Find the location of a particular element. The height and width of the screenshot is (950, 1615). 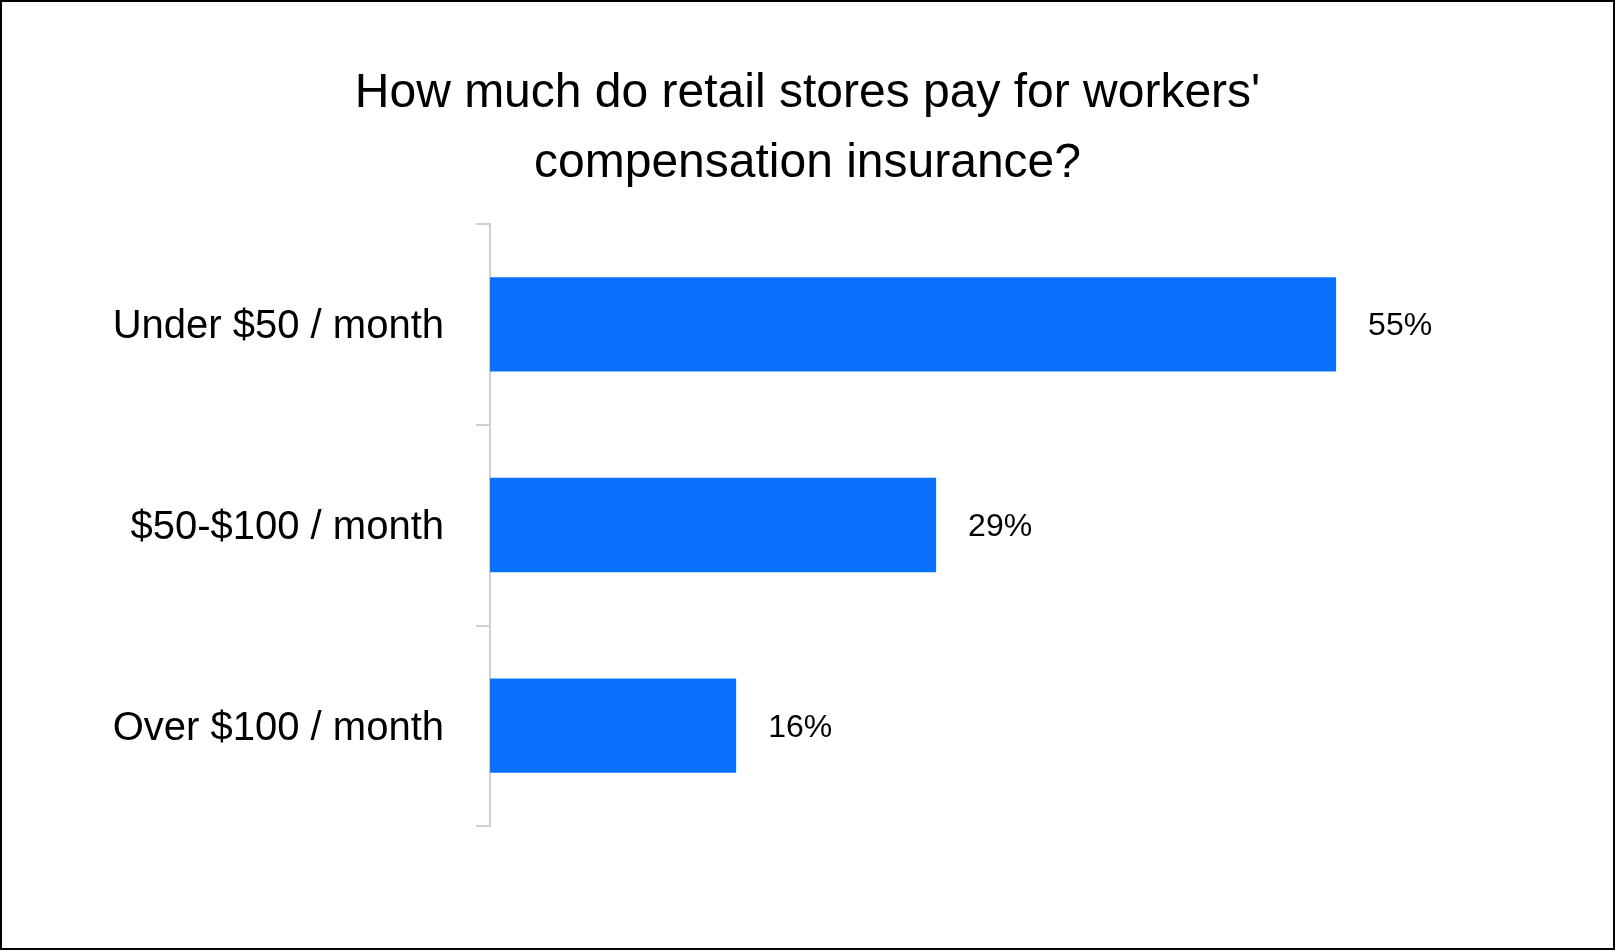

y-tick-label: Under $50 / month is located at coordinates (278, 324).